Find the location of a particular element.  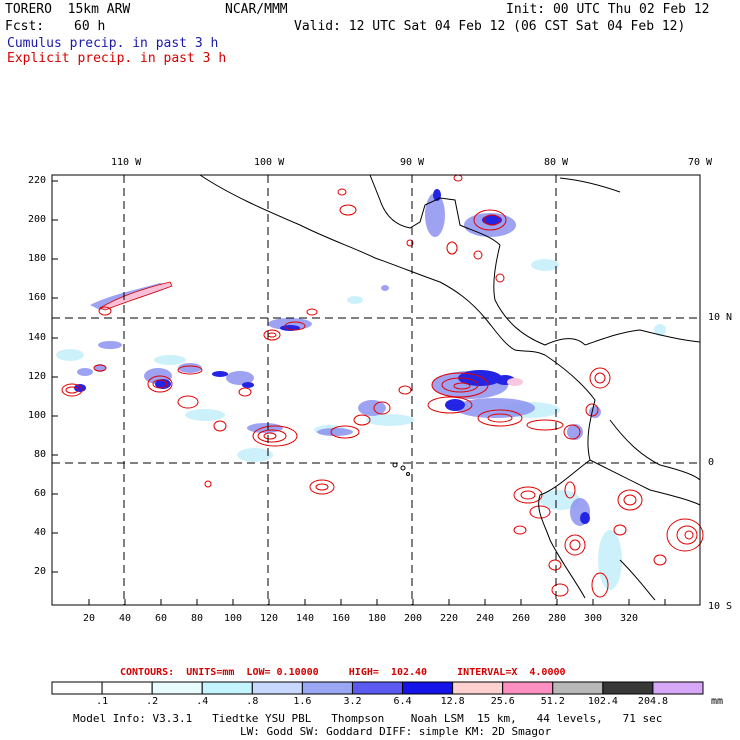

lon-label-70w: 70 W is located at coordinates (700, 162).